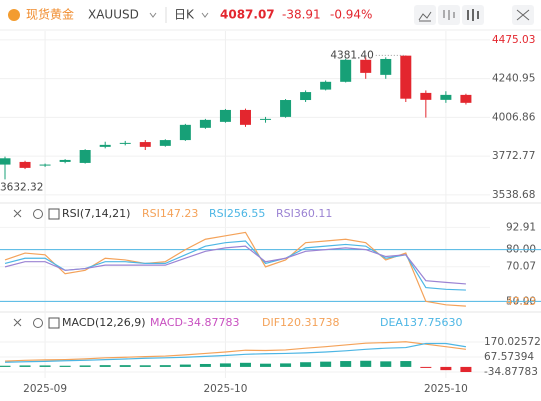 Image resolution: width=541 pixels, height=401 pixels. What do you see at coordinates (513, 156) in the screenshot?
I see `y-tick-label: 3772.77` at bounding box center [513, 156].